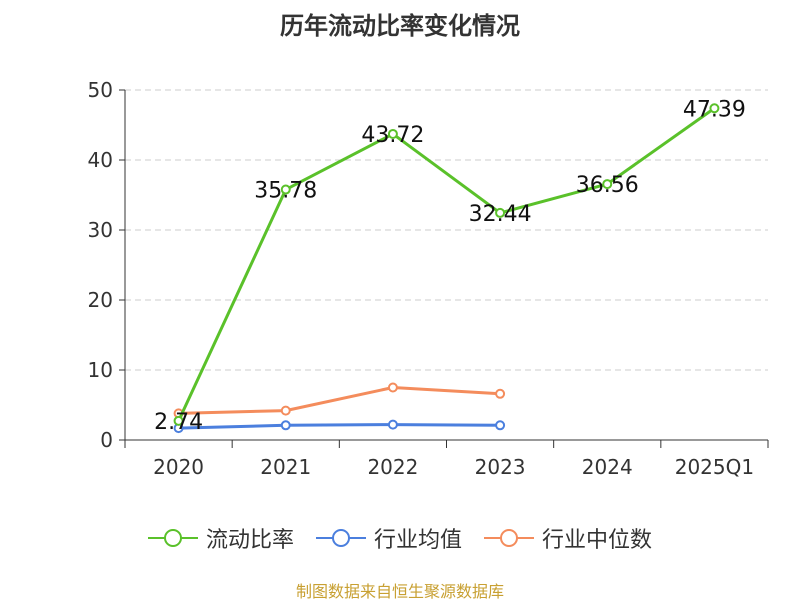  I want to click on legend-label-industry-average: 行业均值, so click(417, 540).